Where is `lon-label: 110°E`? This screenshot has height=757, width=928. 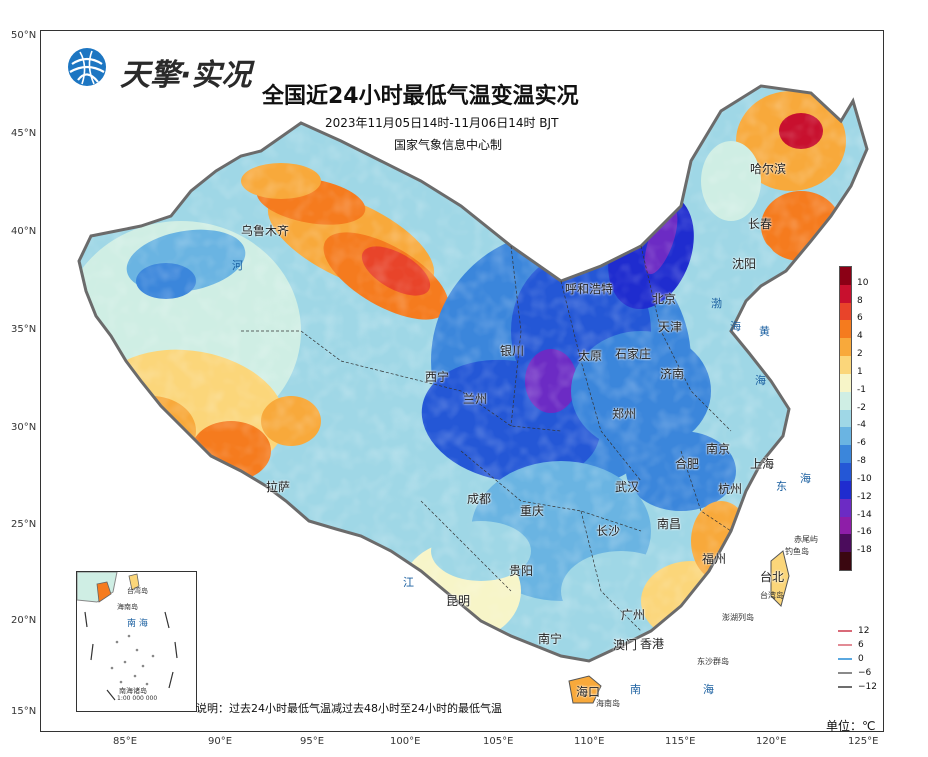
lon-label: 110°E is located at coordinates (589, 741).